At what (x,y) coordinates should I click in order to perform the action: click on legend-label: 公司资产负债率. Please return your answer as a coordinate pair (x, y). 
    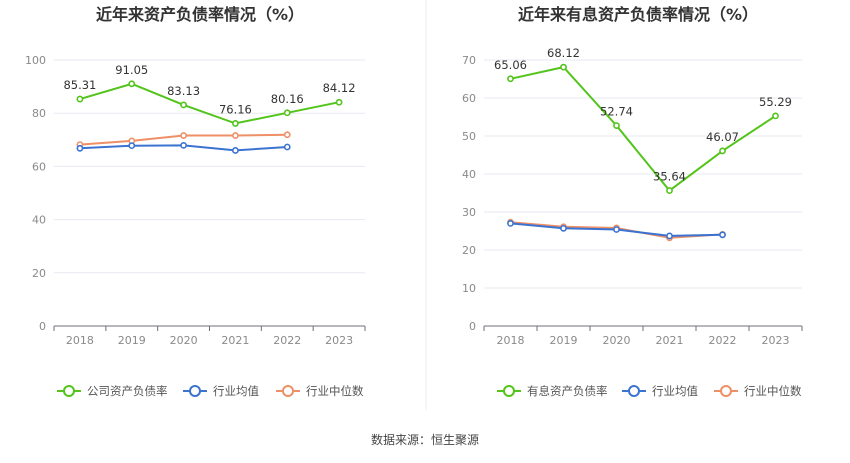
    Looking at the image, I should click on (127, 391).